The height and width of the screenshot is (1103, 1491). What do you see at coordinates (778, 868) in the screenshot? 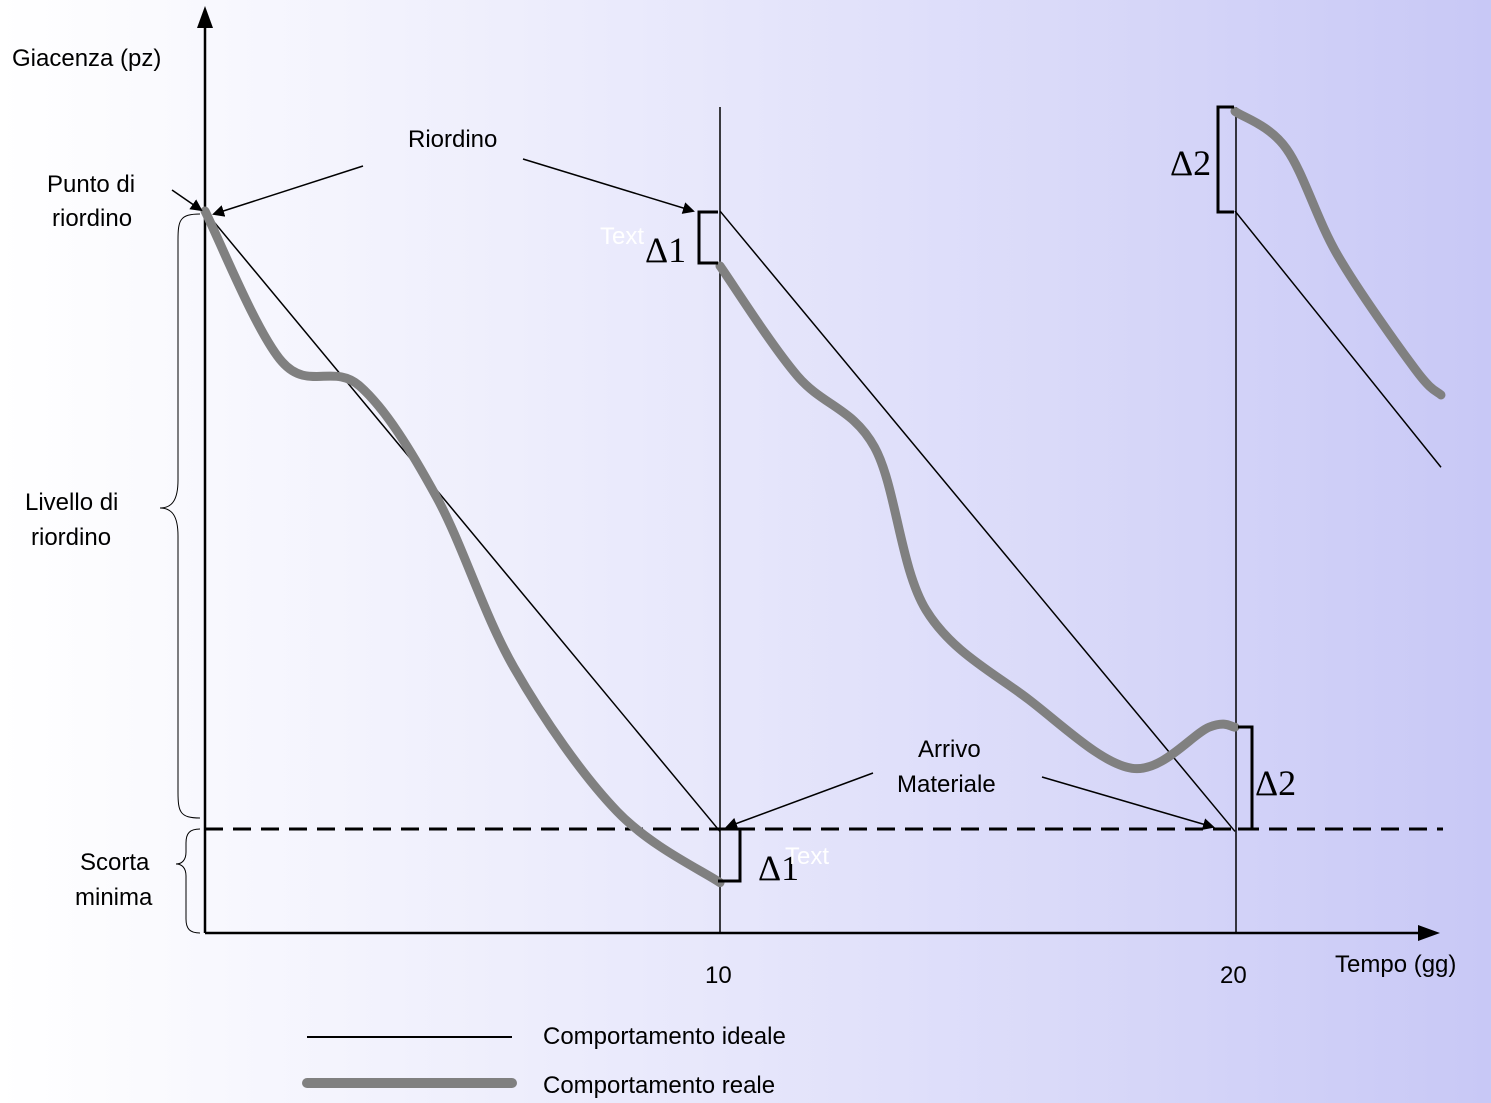
I see `delta1-bottom-label: Δ1` at bounding box center [778, 868].